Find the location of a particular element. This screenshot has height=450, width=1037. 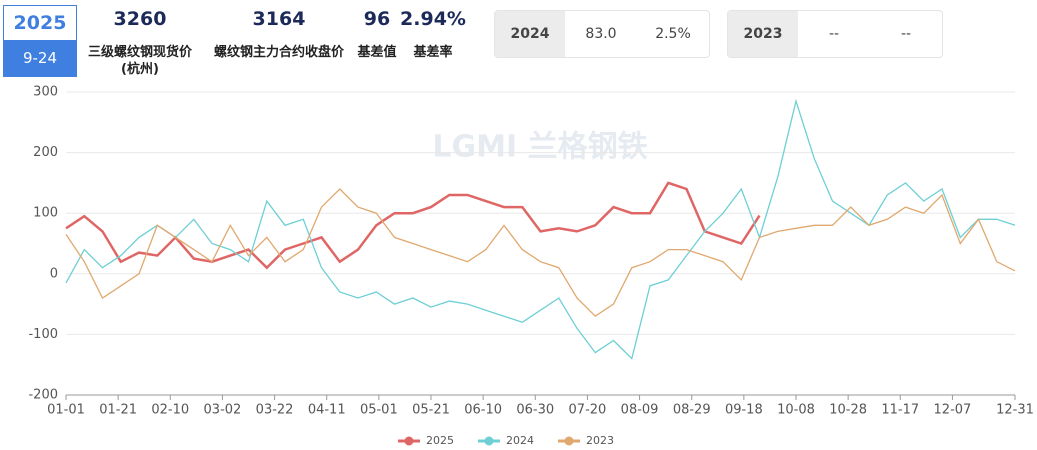

x-tick-label: 02-10 is located at coordinates (170, 410).